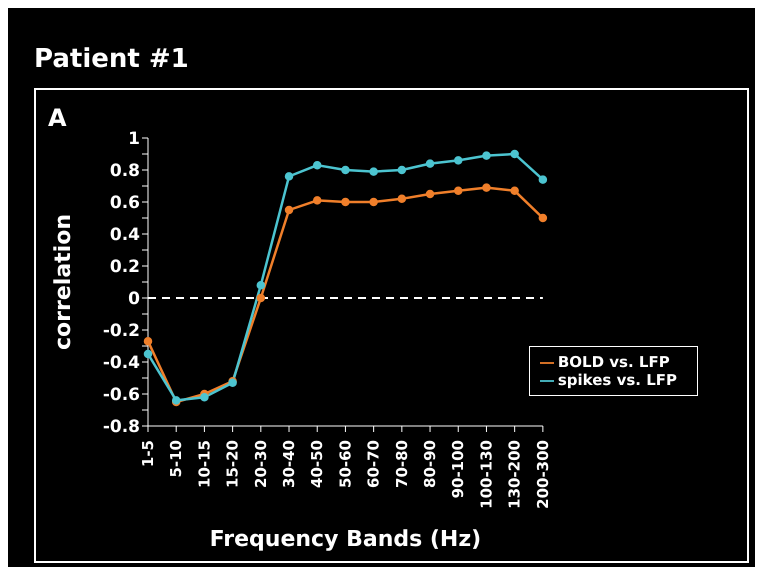 The width and height of the screenshot is (763, 575). I want to click on y-axis-title: correlation, so click(63, 282).